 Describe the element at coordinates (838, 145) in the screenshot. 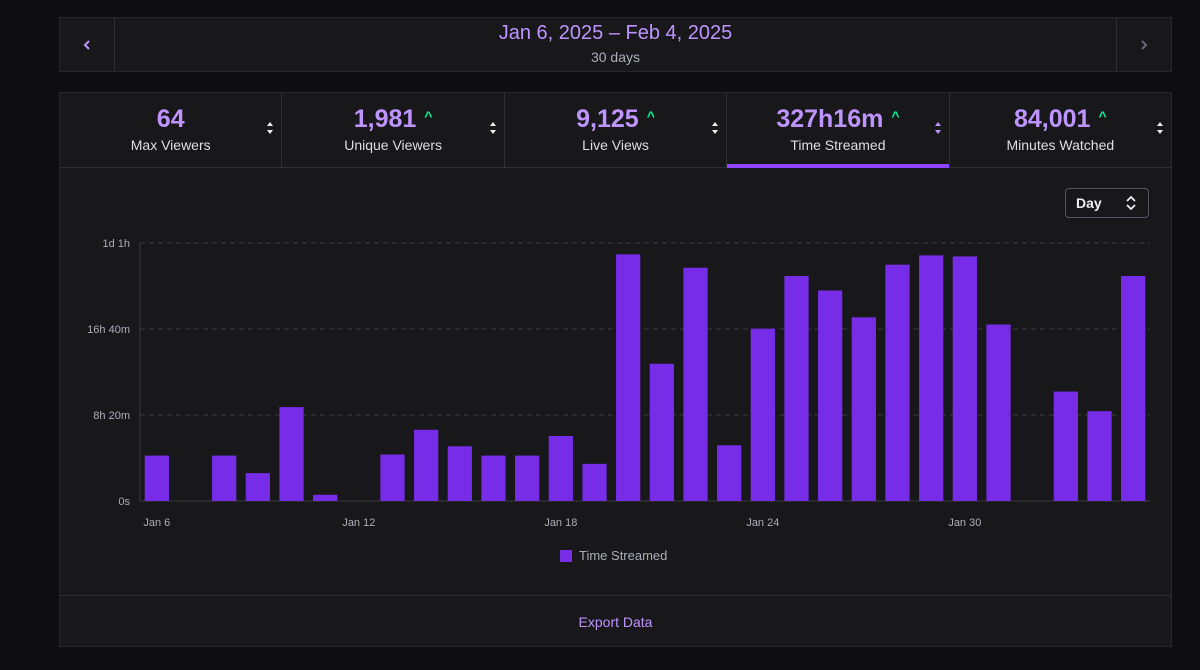

I see `stat-label: Time Streamed` at that location.